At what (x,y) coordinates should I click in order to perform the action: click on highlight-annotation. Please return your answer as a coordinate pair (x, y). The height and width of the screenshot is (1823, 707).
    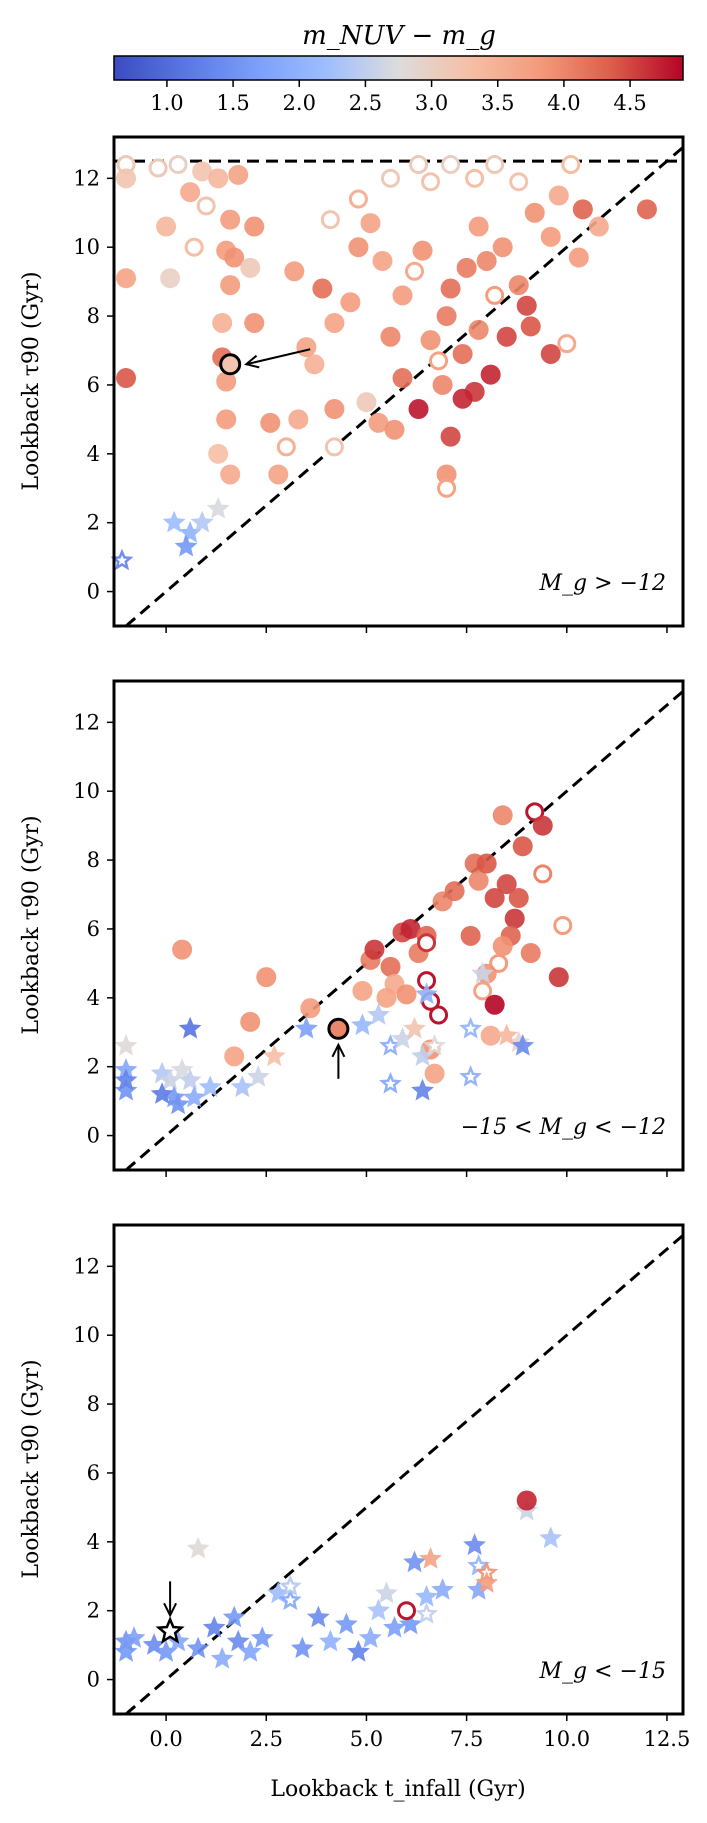
    Looking at the image, I should click on (265, 362).